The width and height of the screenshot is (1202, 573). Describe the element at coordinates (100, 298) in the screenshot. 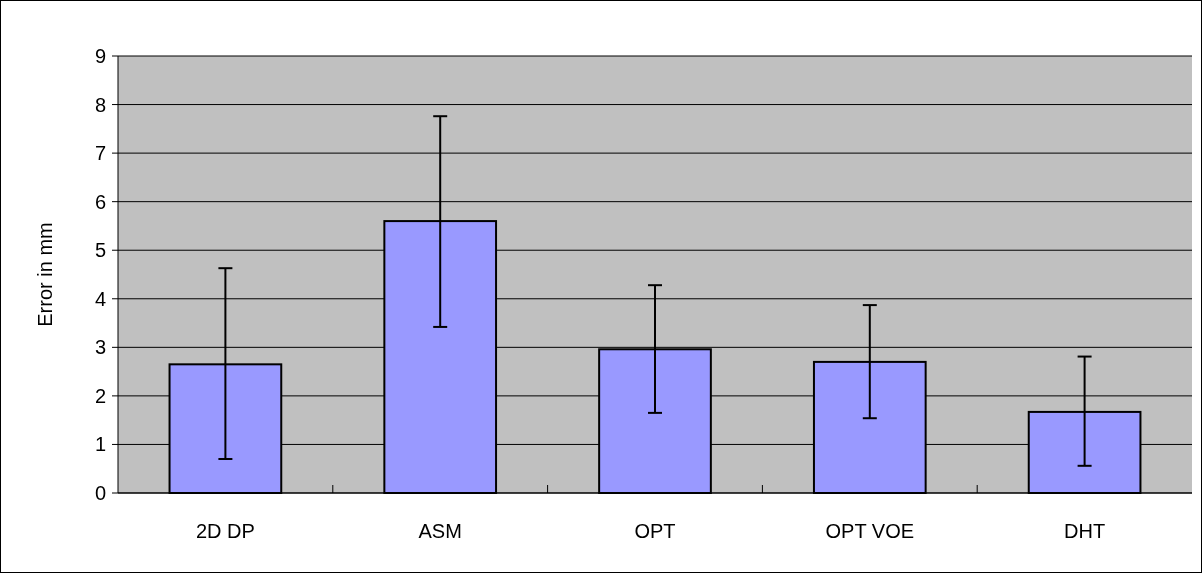

I see `y-tick-label: 4` at that location.